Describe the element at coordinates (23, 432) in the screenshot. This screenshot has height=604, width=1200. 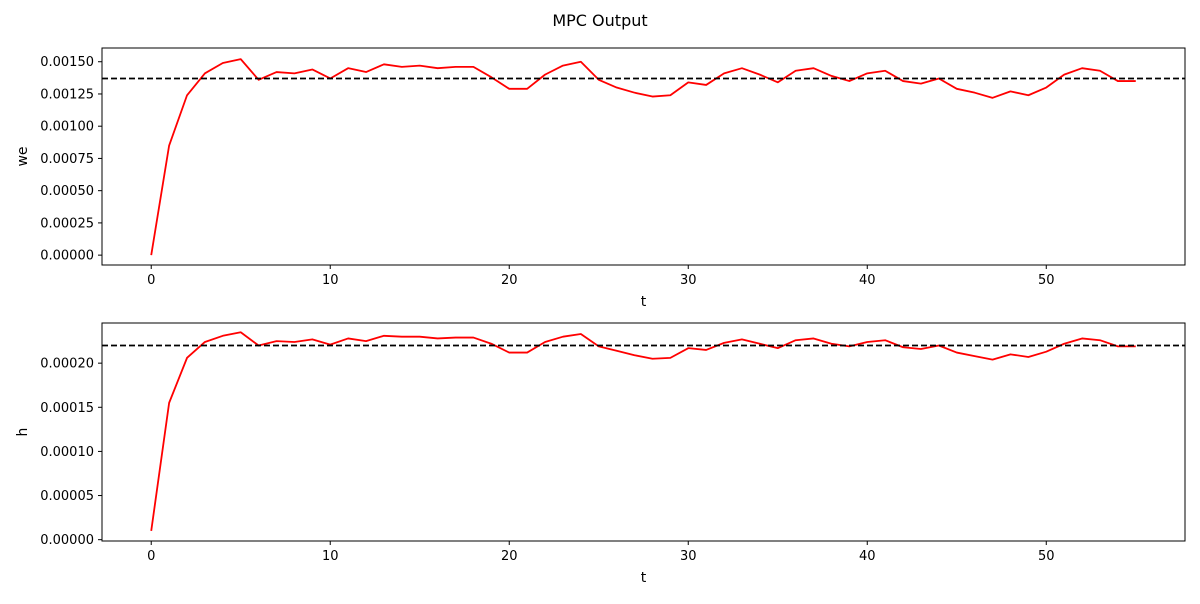
I see `y-axis-label: h` at that location.